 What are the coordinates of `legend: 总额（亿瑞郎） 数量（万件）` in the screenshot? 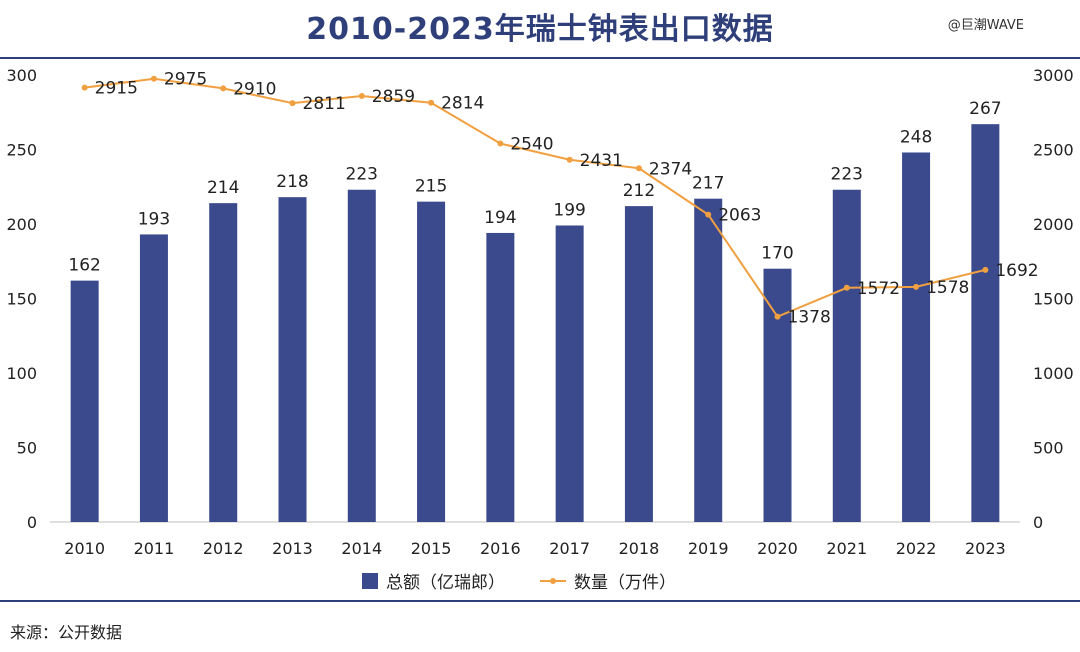 It's located at (540, 580).